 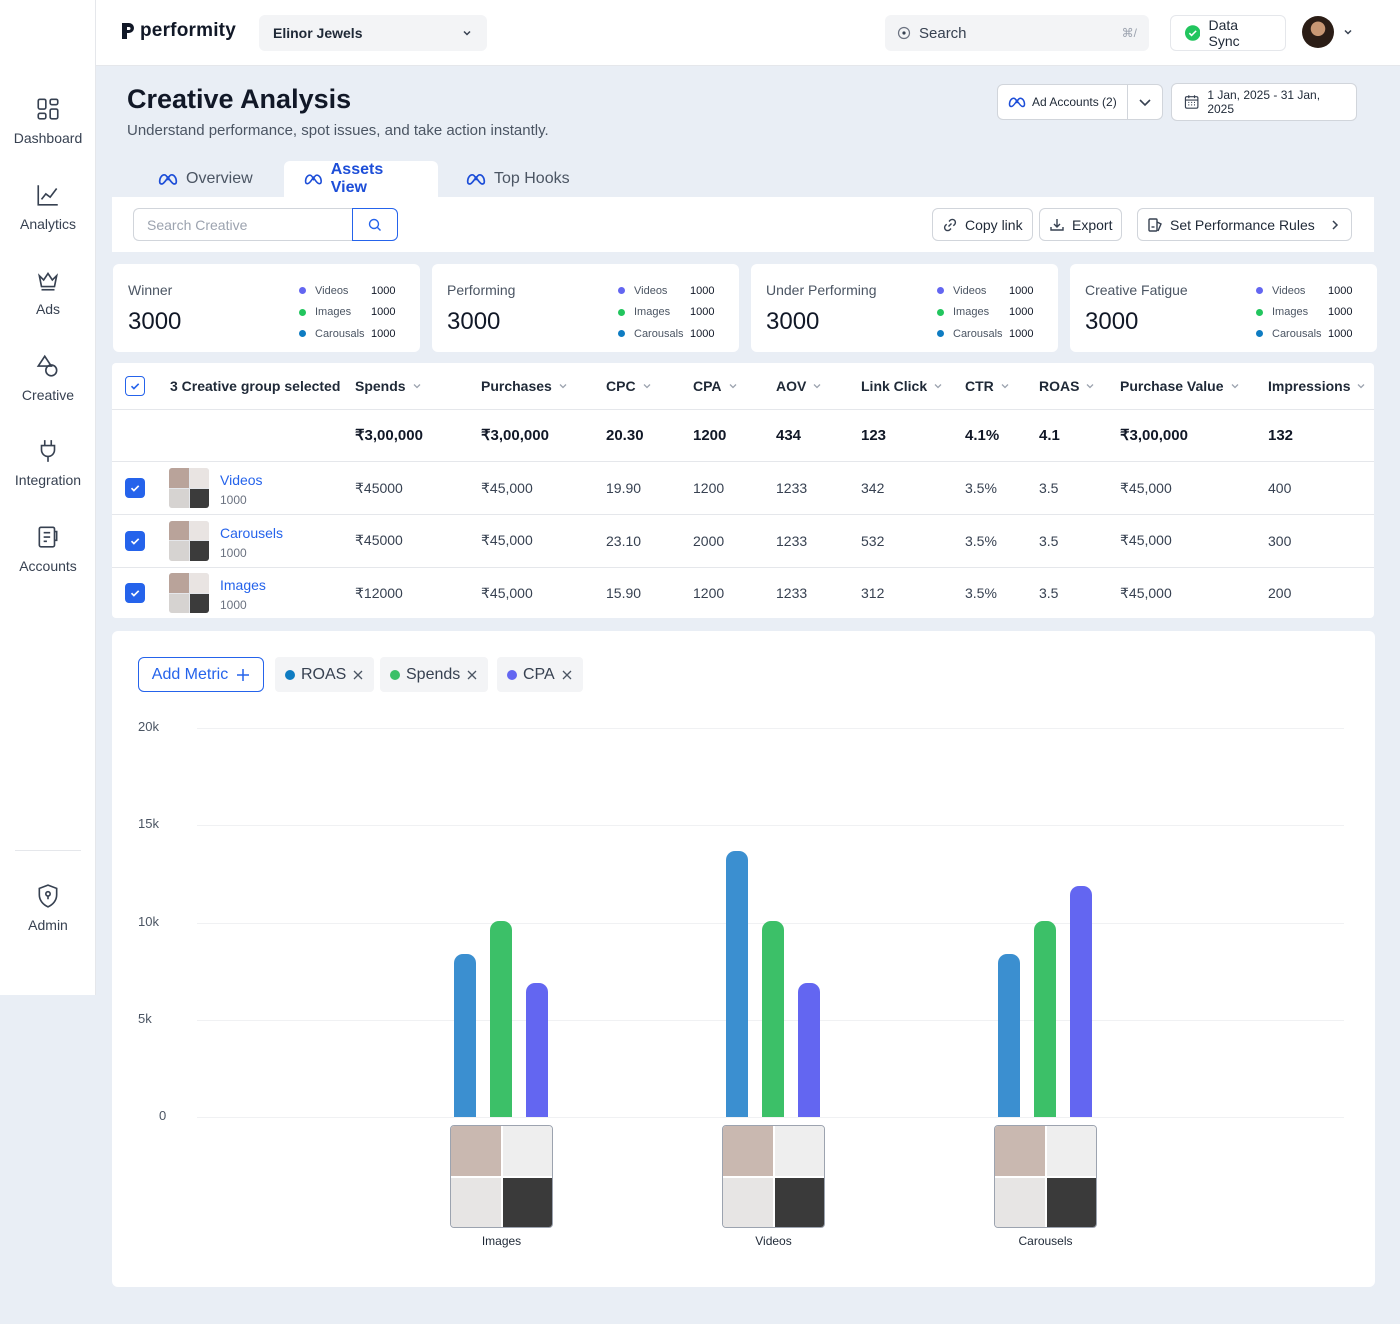 I want to click on sidebar-item-creative: Creative, so click(x=48, y=379).